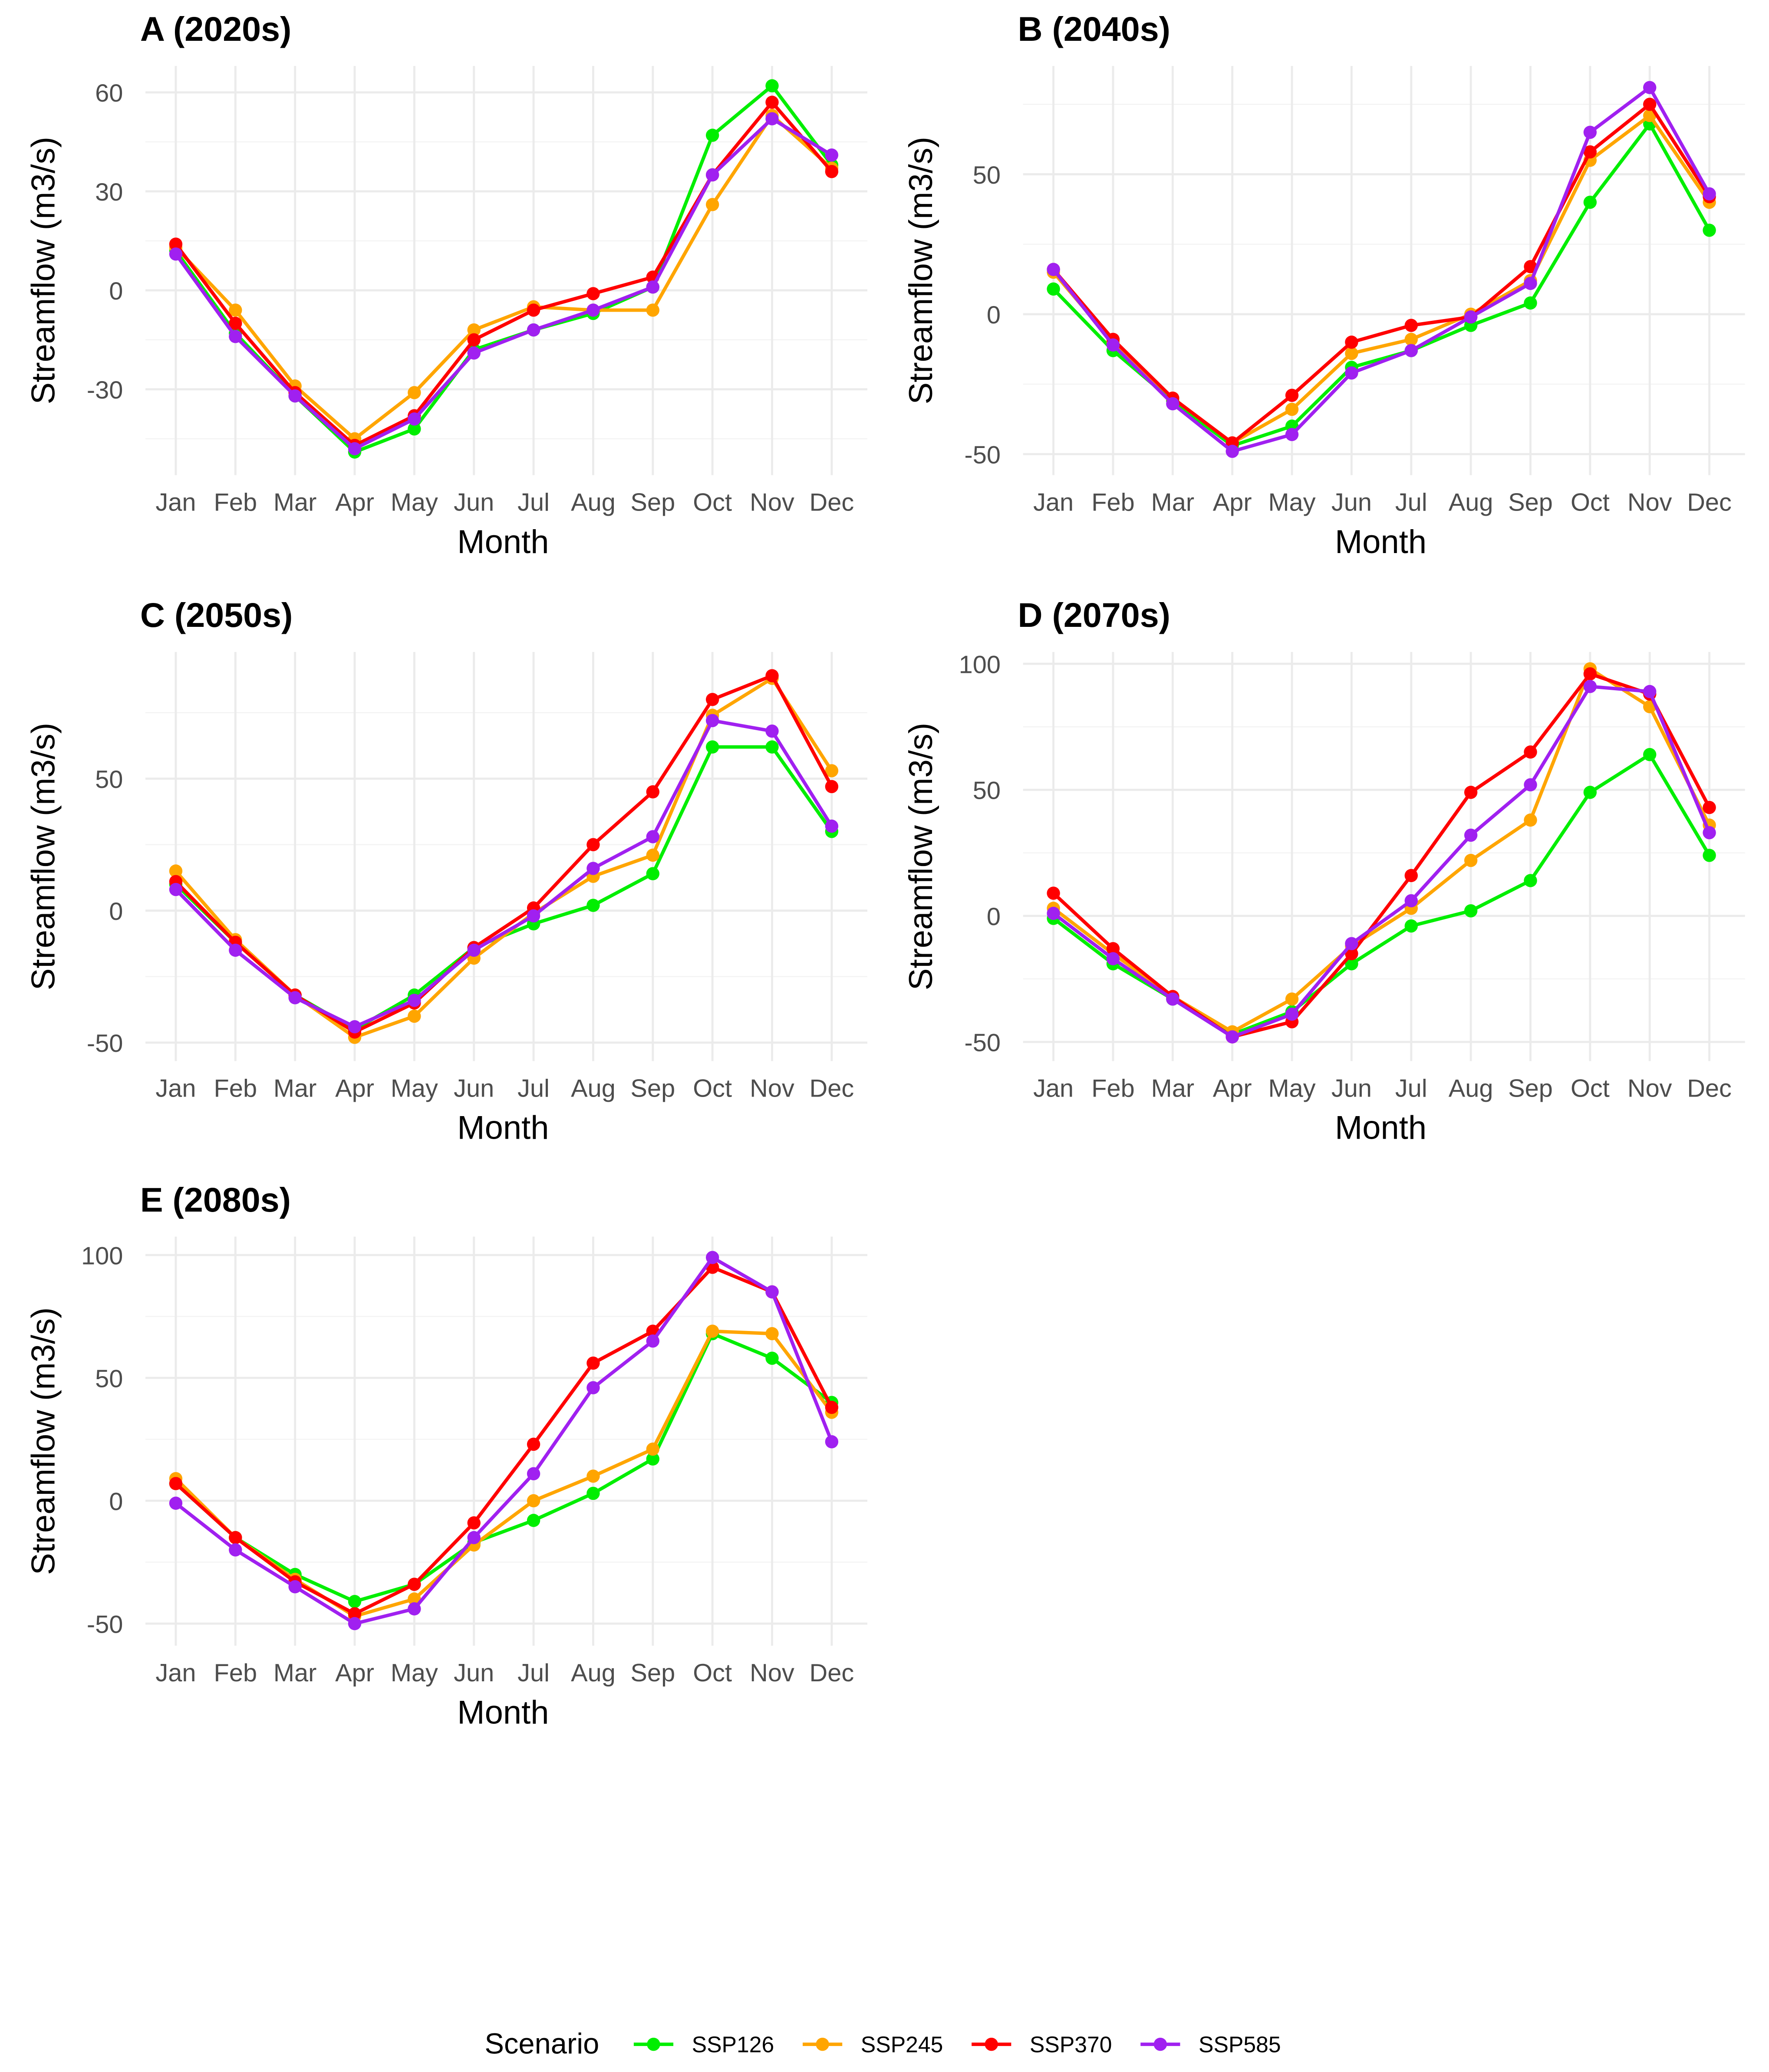 The width and height of the screenshot is (1769, 2072). Describe the element at coordinates (980, 665) in the screenshot. I see `y-tick-label: 100` at that location.